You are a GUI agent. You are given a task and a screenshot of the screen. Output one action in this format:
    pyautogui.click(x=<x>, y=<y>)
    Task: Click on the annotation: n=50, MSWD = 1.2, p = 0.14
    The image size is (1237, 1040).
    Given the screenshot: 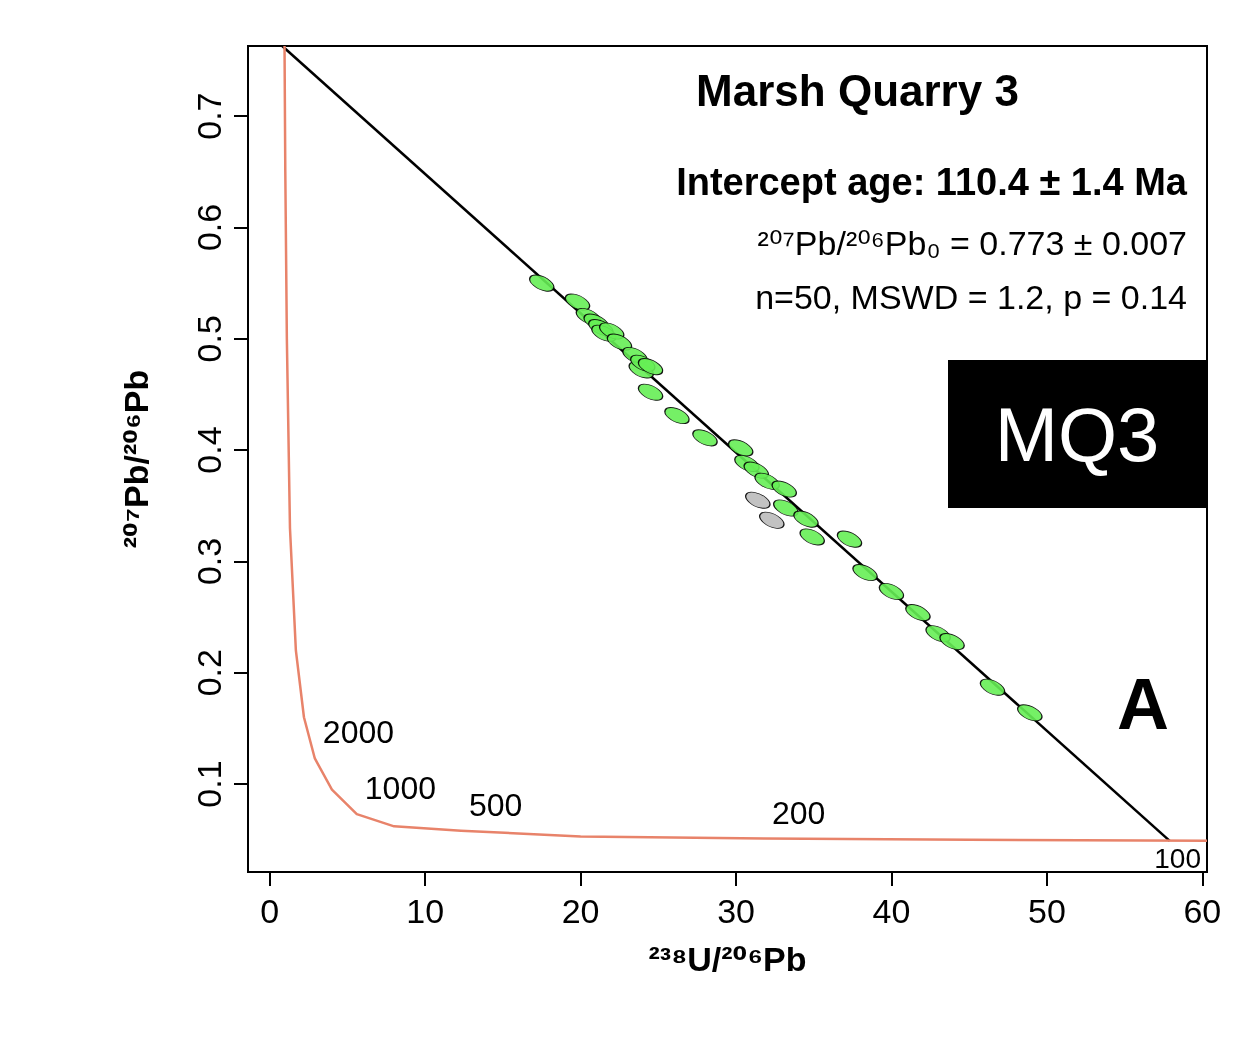 What is the action you would take?
    pyautogui.click(x=971, y=297)
    